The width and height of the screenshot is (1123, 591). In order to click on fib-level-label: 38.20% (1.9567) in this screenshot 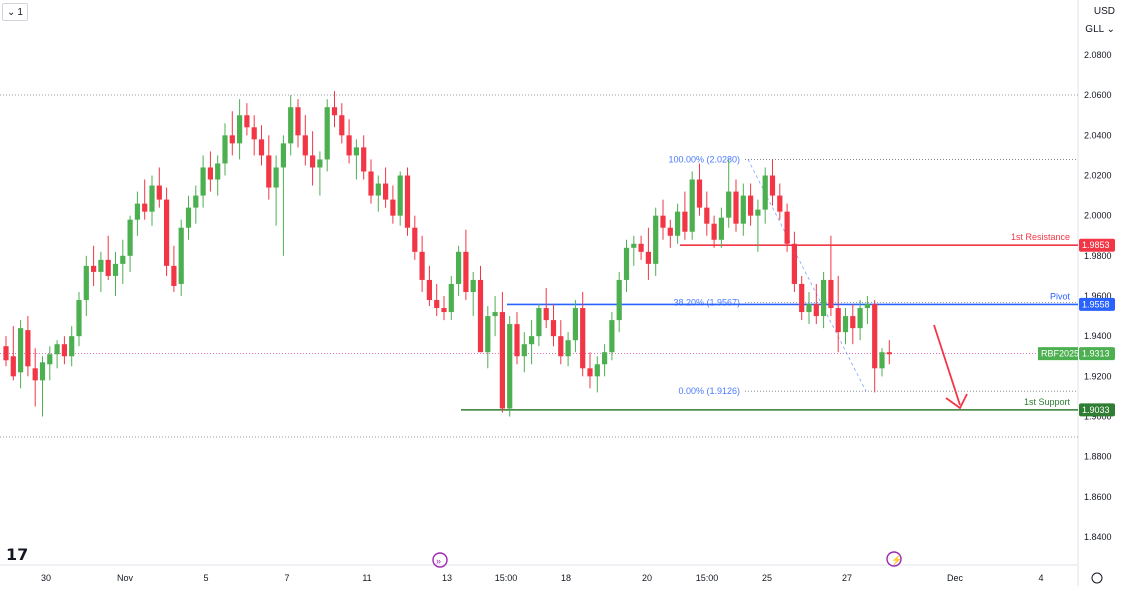, I will do `click(706, 303)`.